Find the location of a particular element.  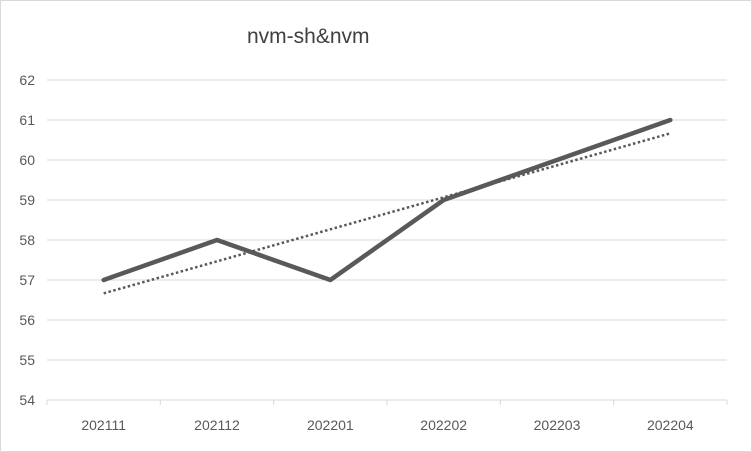

x-tick-label: 202204 is located at coordinates (670, 425).